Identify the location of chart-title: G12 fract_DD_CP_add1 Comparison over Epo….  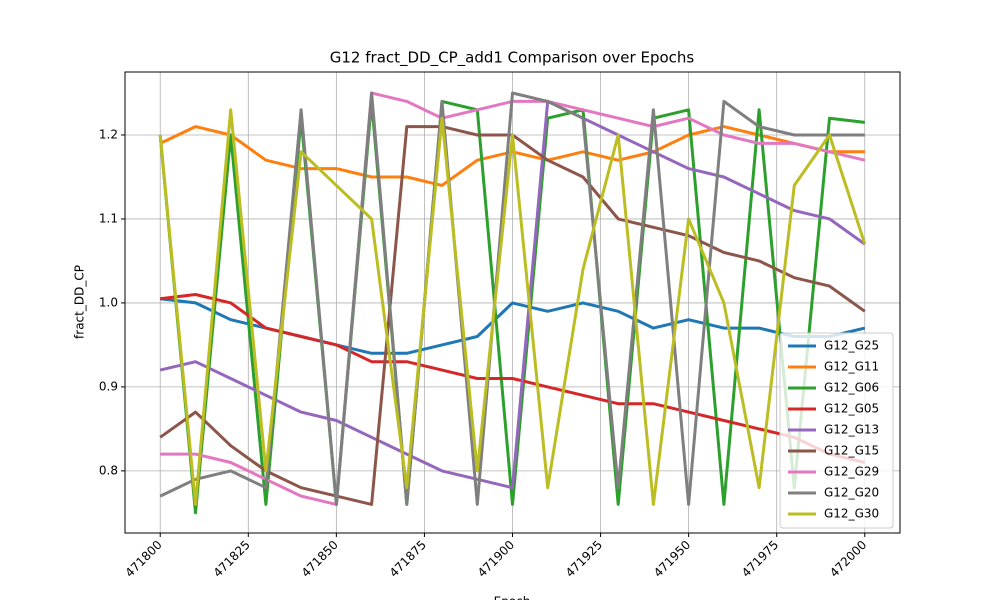
(512, 58).